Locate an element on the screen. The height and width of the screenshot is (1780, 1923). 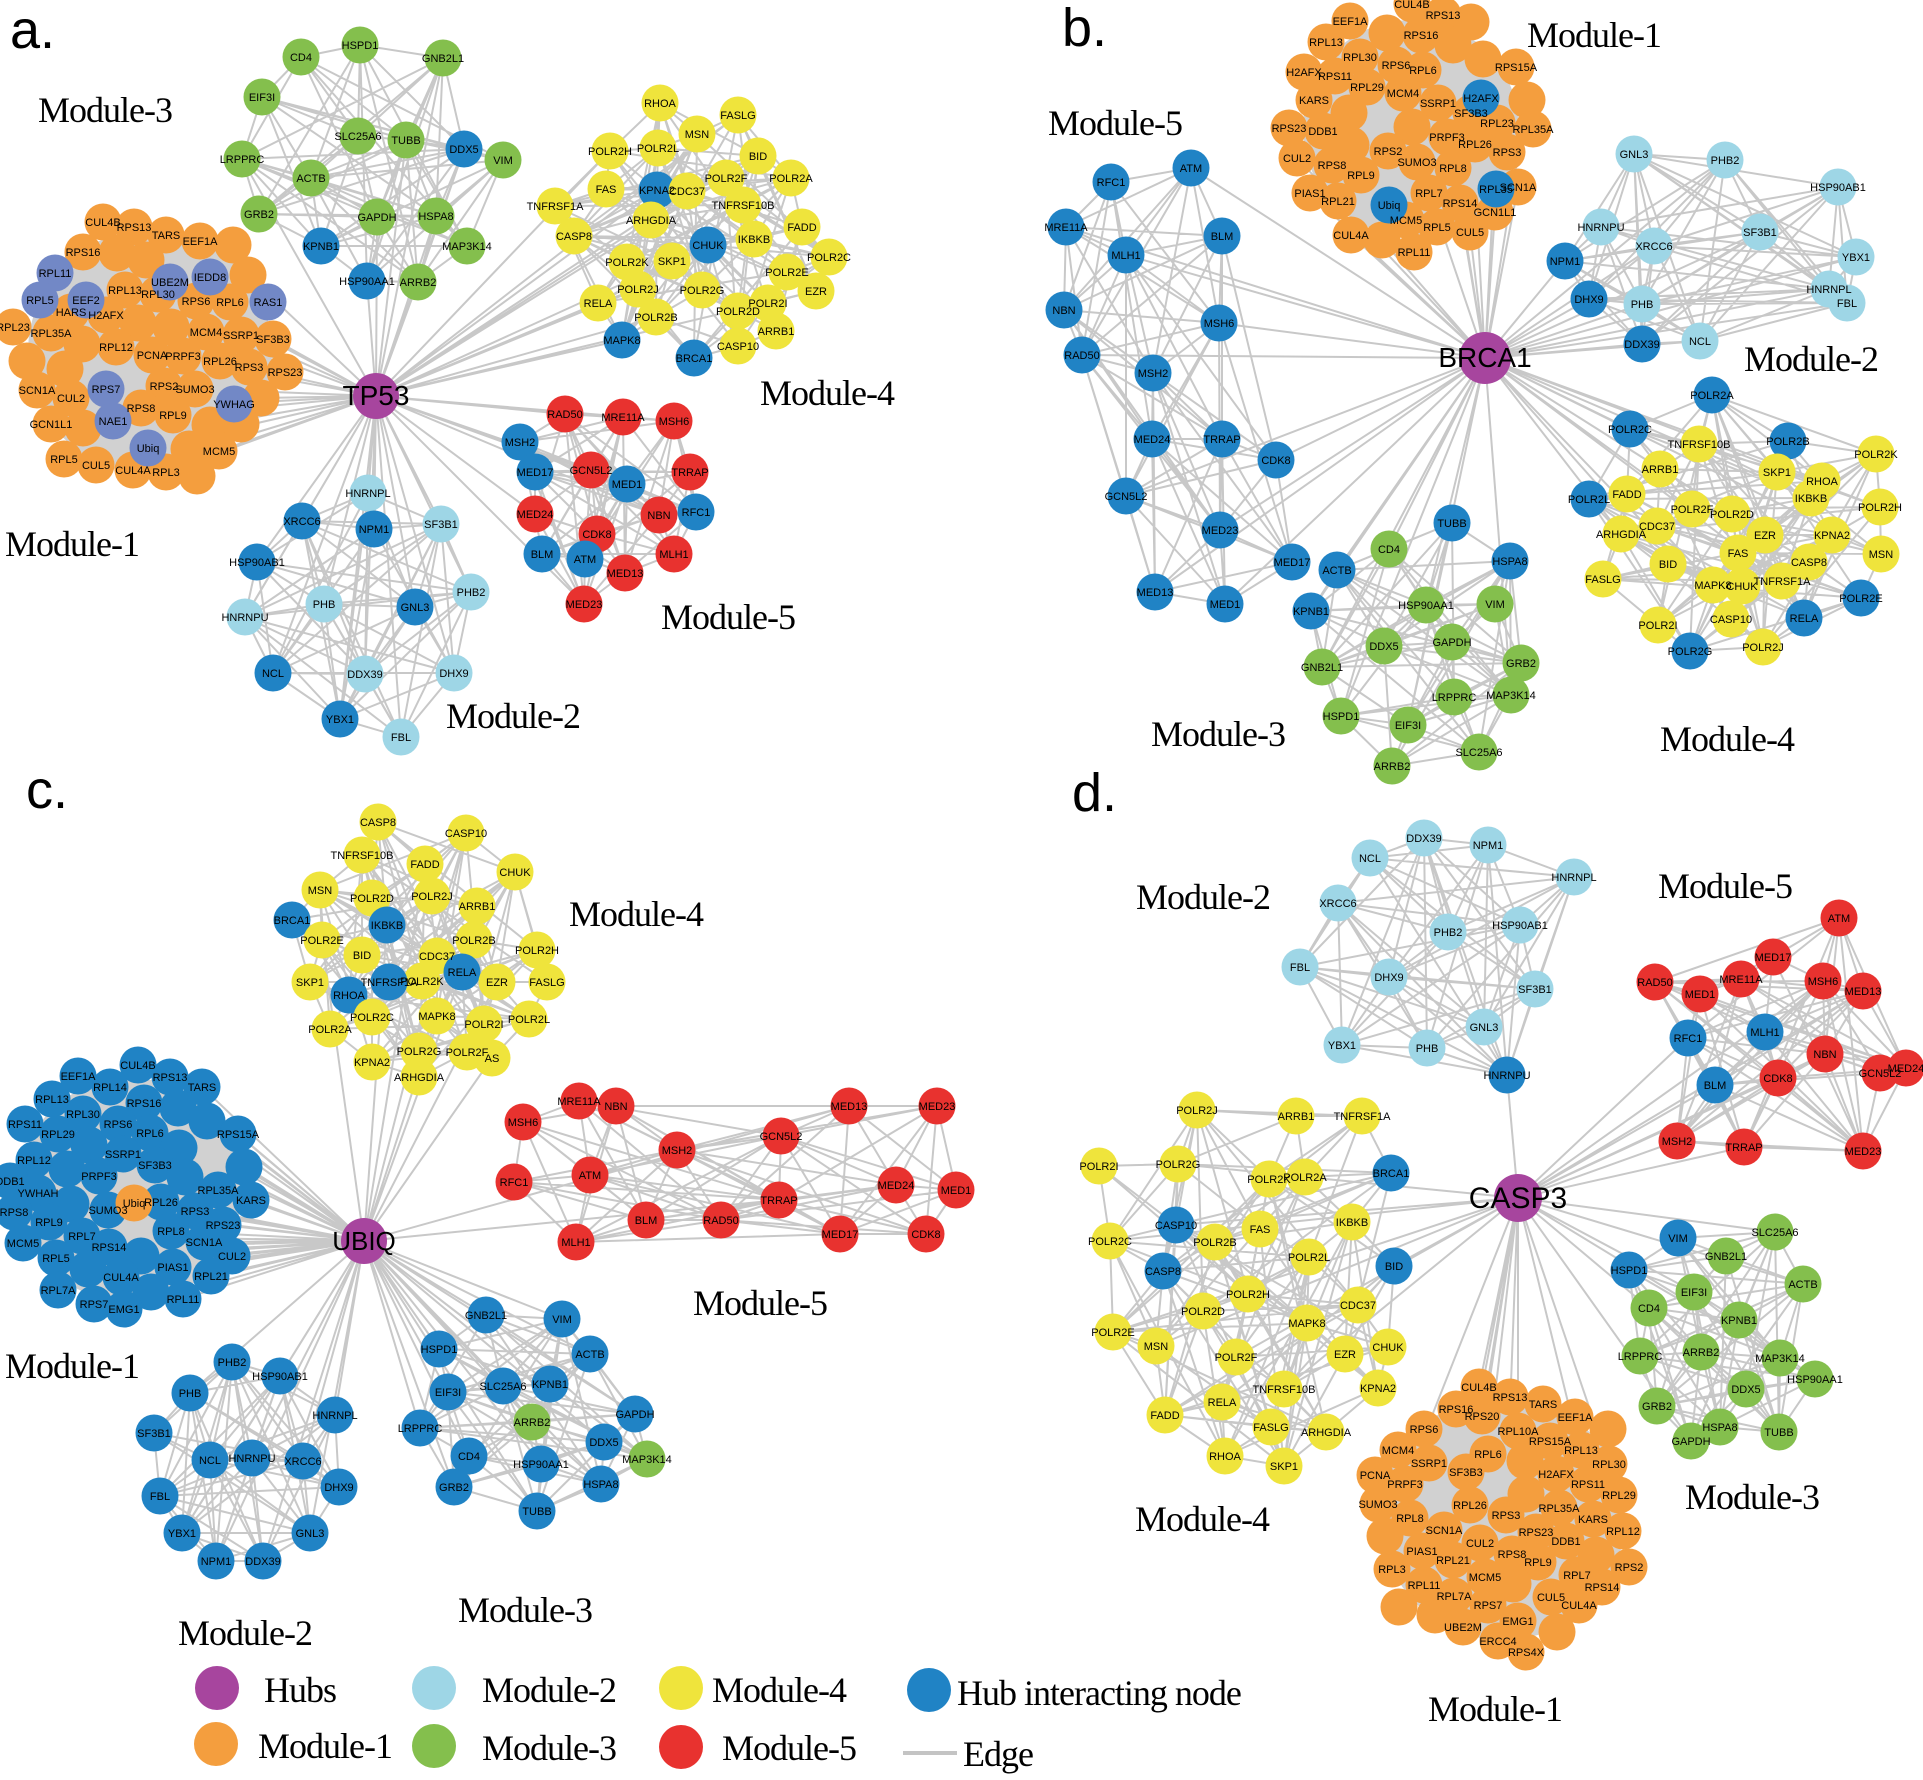
svg-text: Module-1 is located at coordinates (325, 1746).